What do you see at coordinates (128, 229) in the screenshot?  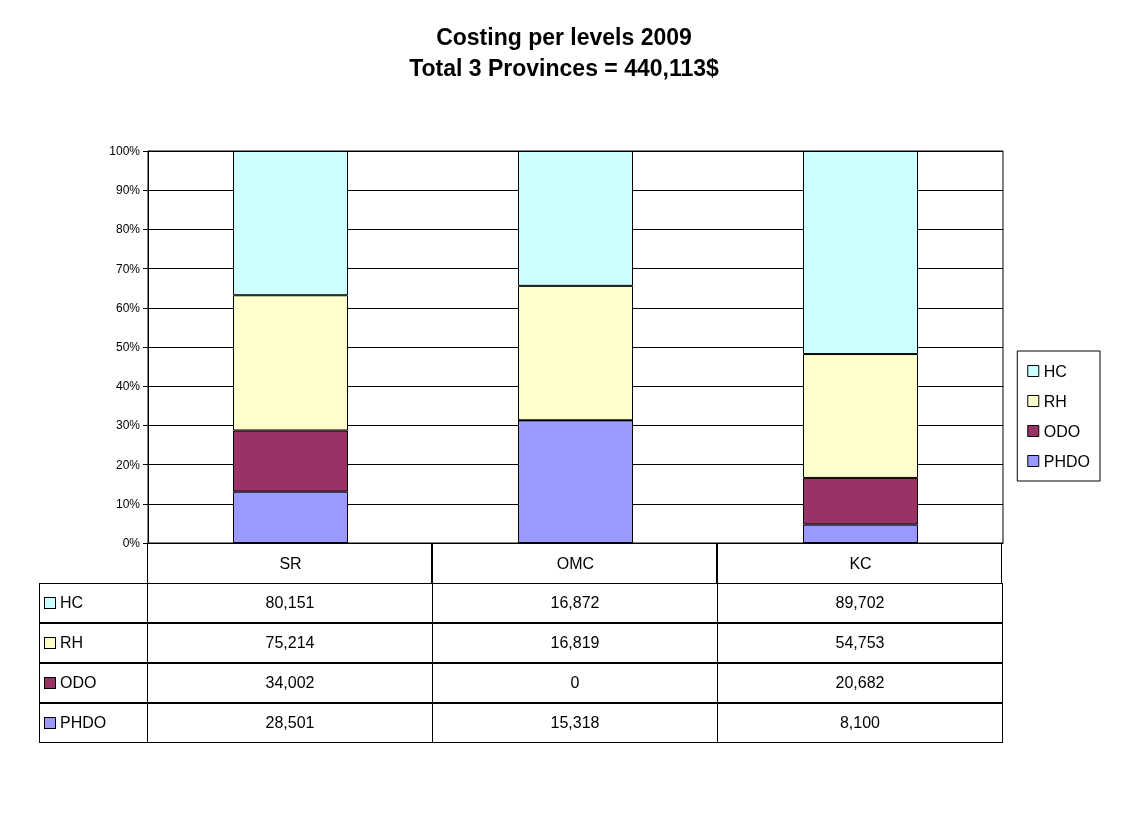 I see `y-tick-label: 80%` at bounding box center [128, 229].